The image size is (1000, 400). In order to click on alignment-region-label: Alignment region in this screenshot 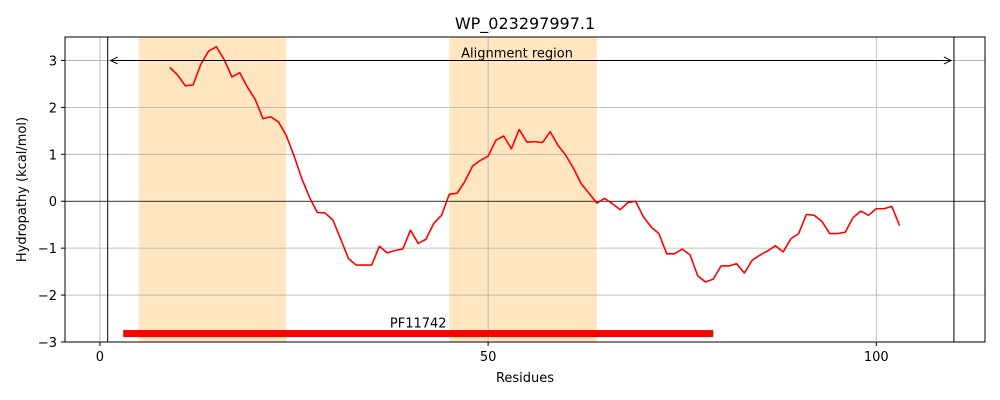, I will do `click(517, 53)`.